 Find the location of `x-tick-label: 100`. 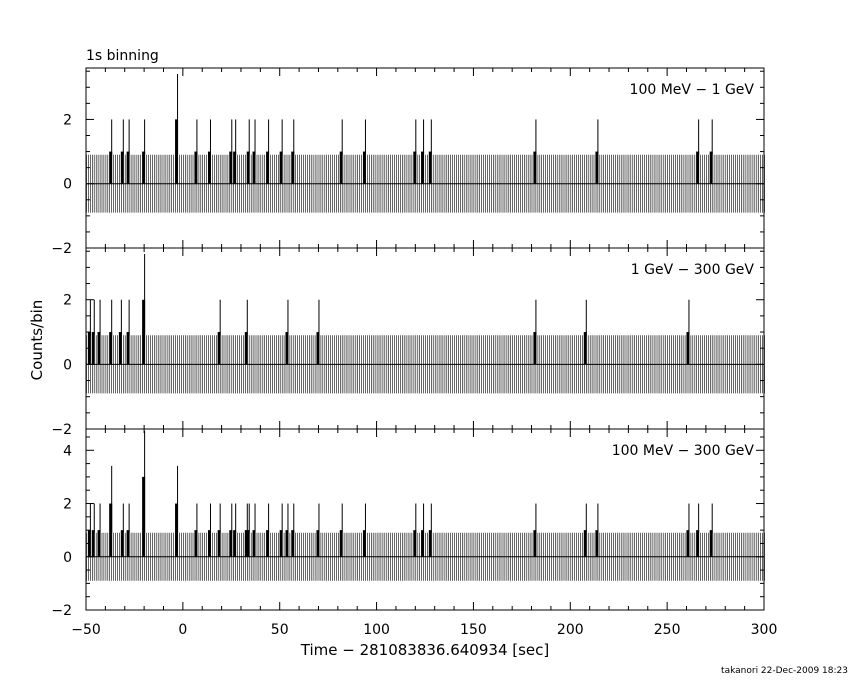

x-tick-label: 100 is located at coordinates (376, 630).